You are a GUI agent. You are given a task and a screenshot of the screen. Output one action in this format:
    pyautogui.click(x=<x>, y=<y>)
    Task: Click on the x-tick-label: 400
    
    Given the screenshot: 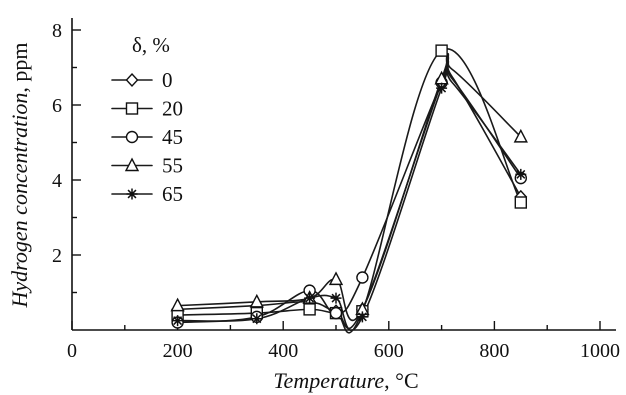 What is the action you would take?
    pyautogui.click(x=283, y=351)
    